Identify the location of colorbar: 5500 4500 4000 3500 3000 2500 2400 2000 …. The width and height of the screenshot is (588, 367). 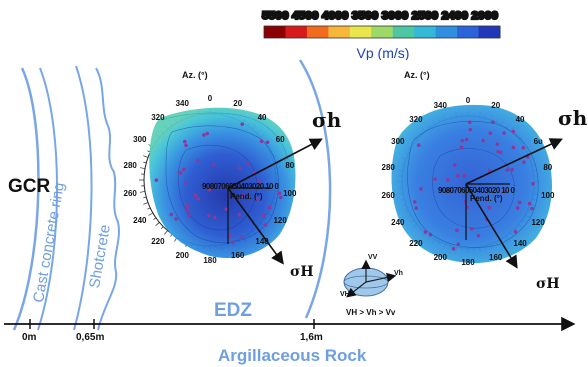
(381, 34).